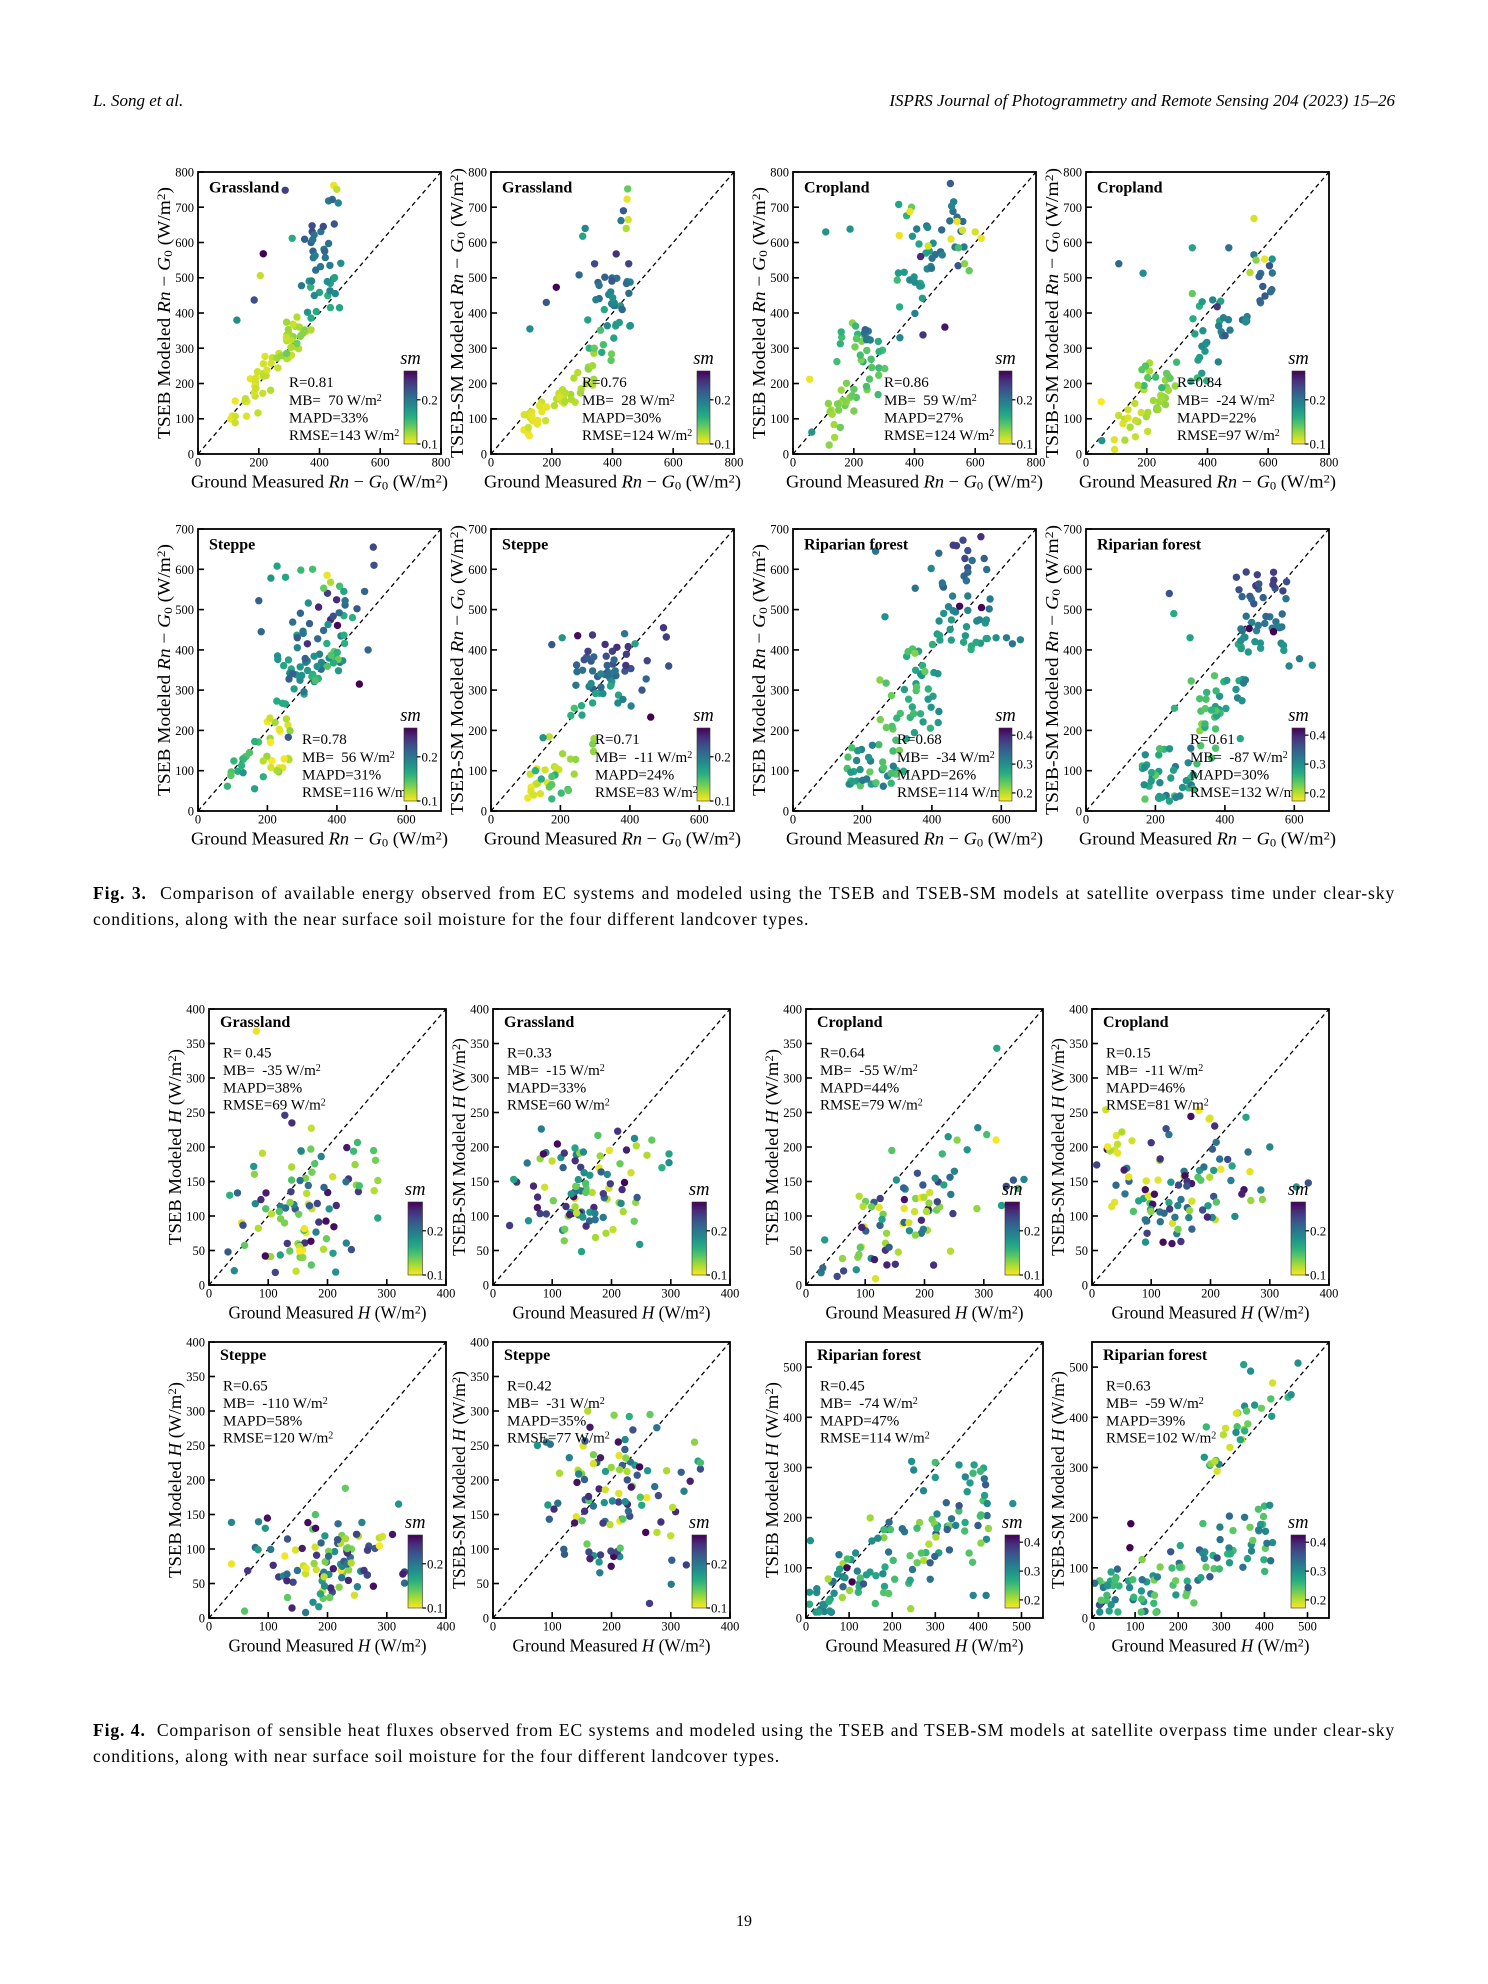 This screenshot has height=1984, width=1488. Describe the element at coordinates (556, 1404) in the screenshot. I see `svg-text: MB= -31 W/m2` at that location.